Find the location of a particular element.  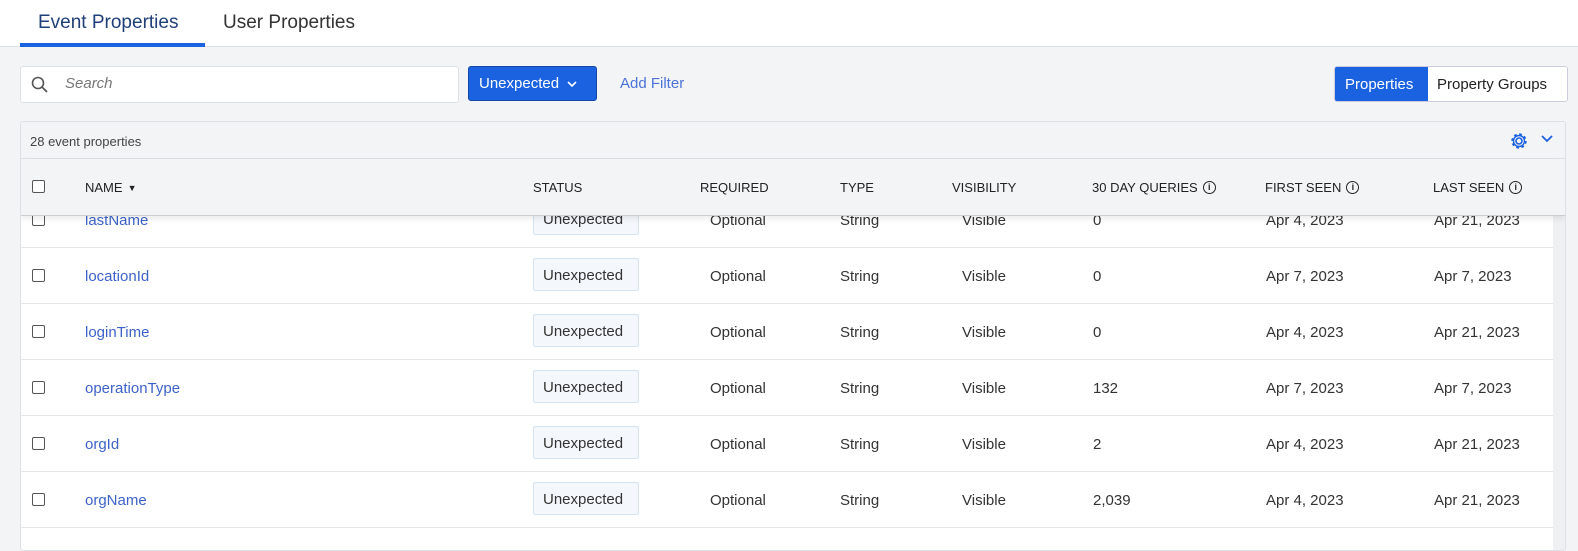

select-all-checkbox is located at coordinates (38, 186).